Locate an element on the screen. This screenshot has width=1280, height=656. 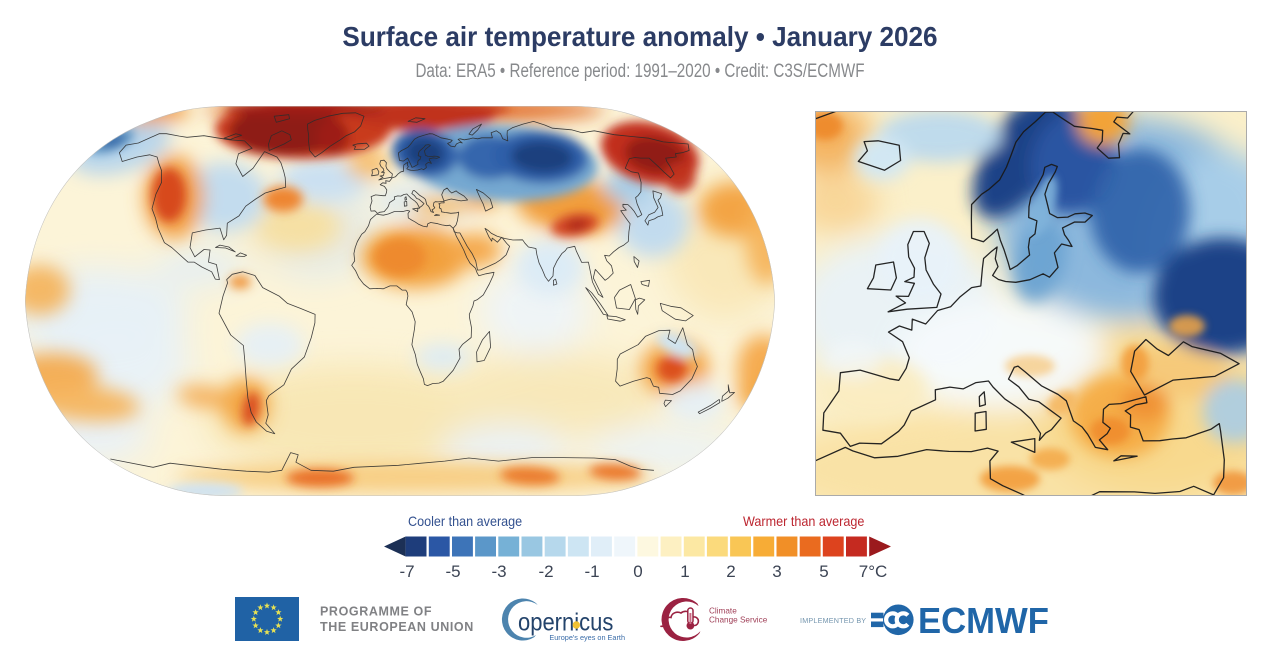
svg-text: Change Service is located at coordinates (738, 620).